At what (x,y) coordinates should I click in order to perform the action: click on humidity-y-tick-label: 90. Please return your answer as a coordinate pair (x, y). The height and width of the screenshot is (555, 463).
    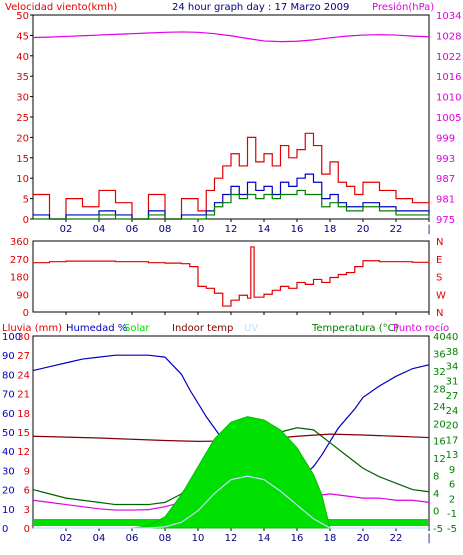
    Looking at the image, I should click on (8, 356).